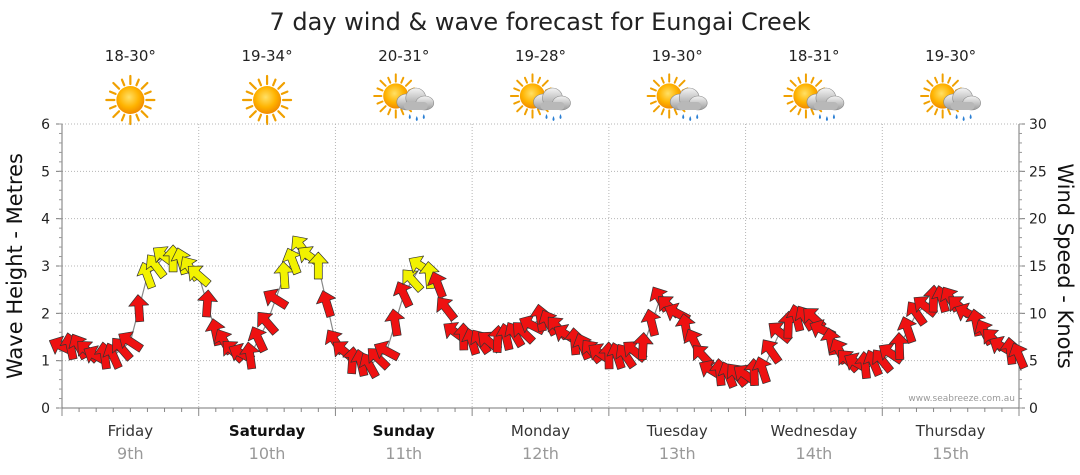 The image size is (1080, 475). What do you see at coordinates (45, 125) in the screenshot?
I see `left-tick-label: 6` at bounding box center [45, 125].